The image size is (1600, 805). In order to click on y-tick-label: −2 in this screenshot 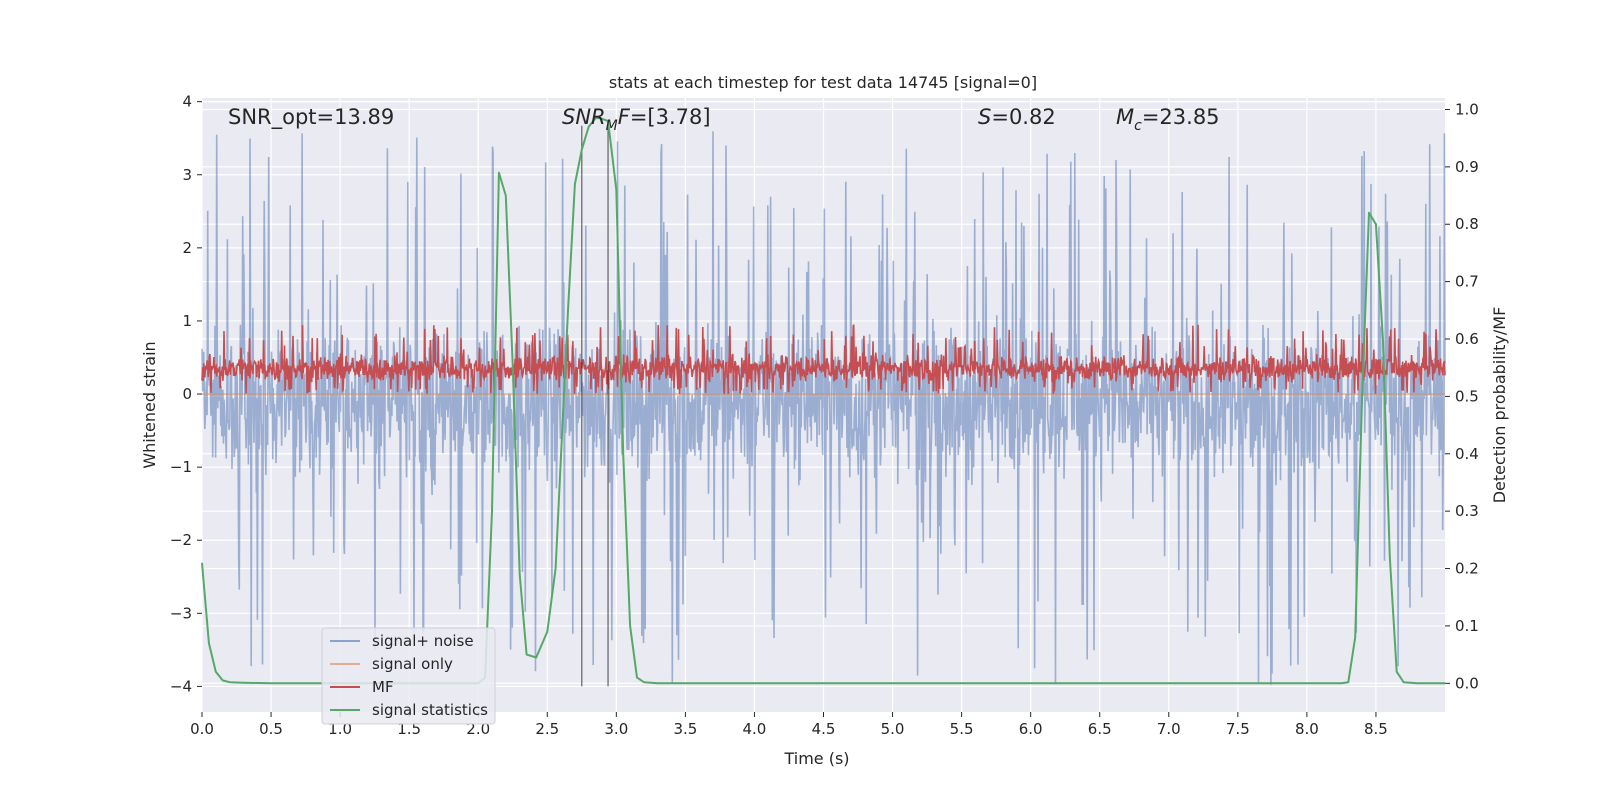, I will do `click(181, 540)`.